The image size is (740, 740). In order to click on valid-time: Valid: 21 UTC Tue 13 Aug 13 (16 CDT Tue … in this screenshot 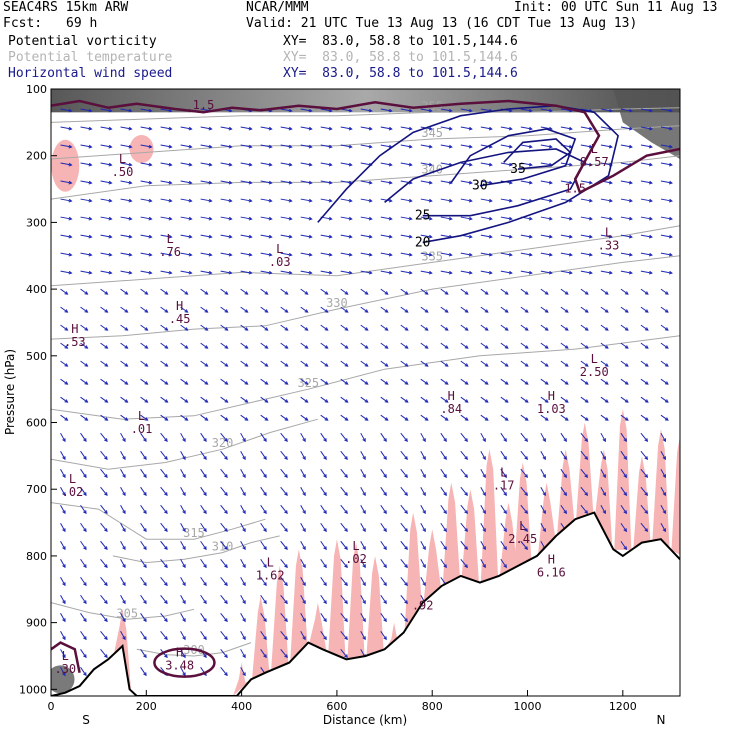, I will do `click(442, 23)`.